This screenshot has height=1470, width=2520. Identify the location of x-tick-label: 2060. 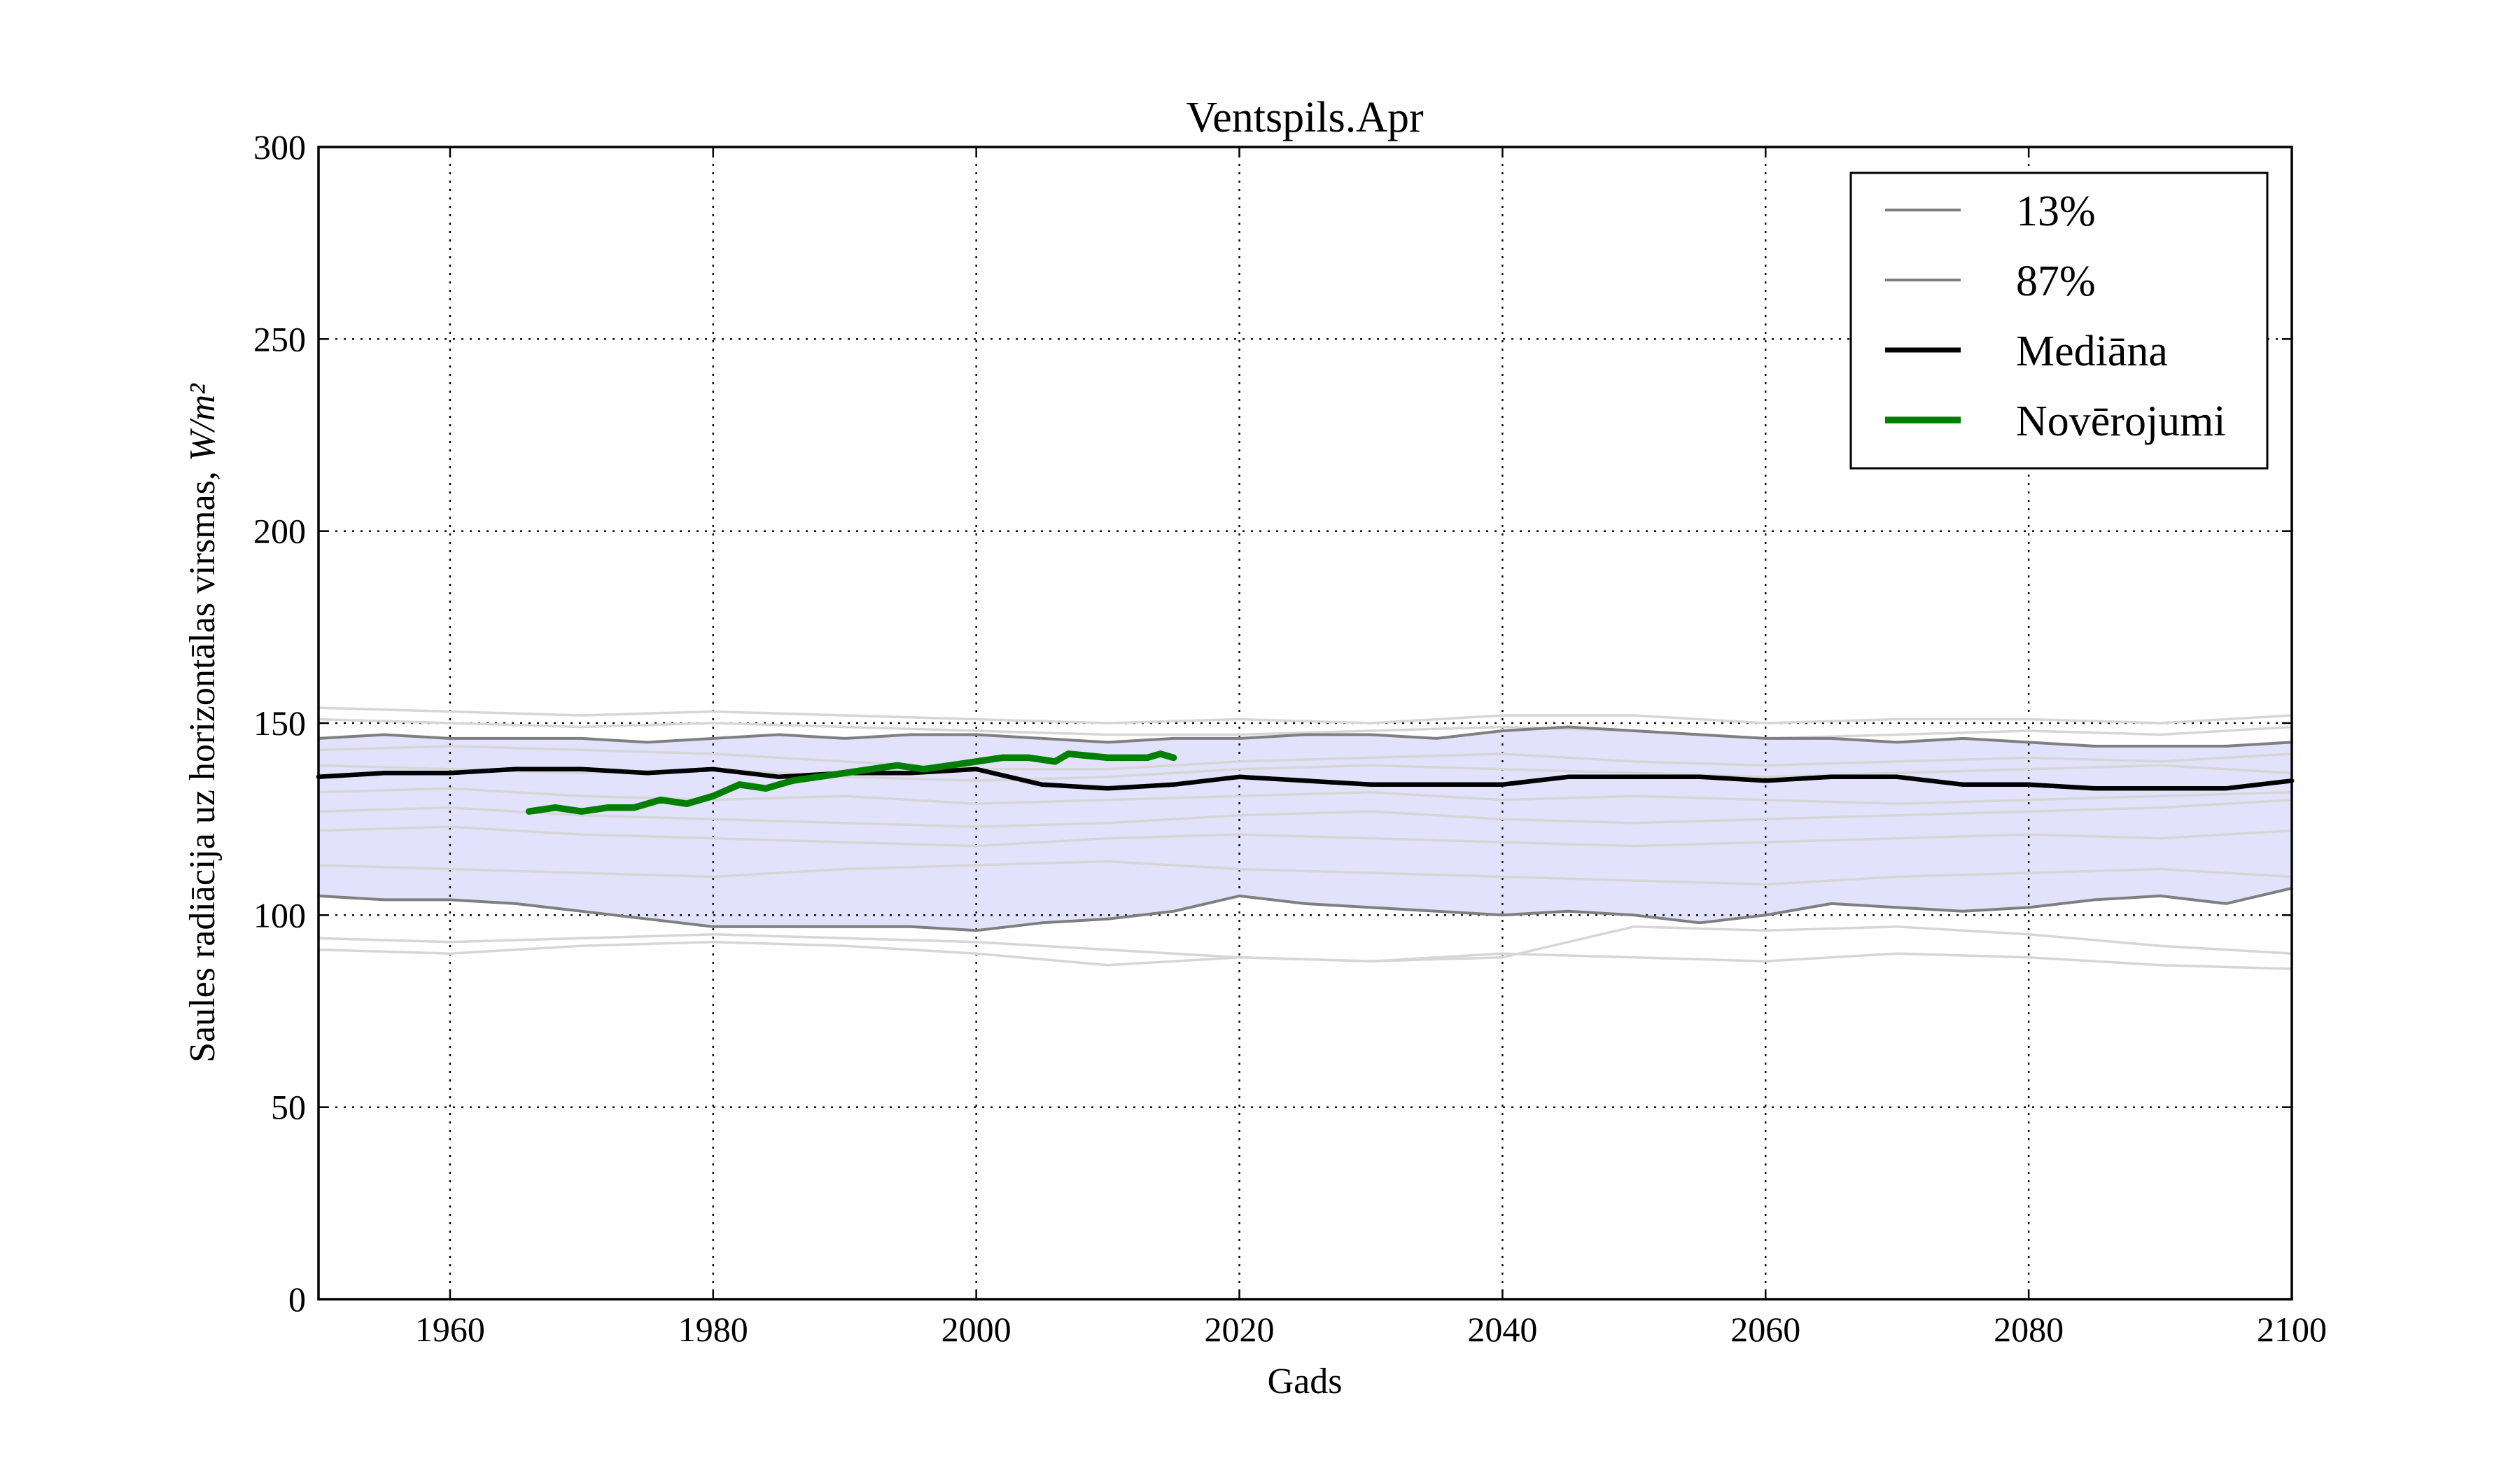
(1765, 1329).